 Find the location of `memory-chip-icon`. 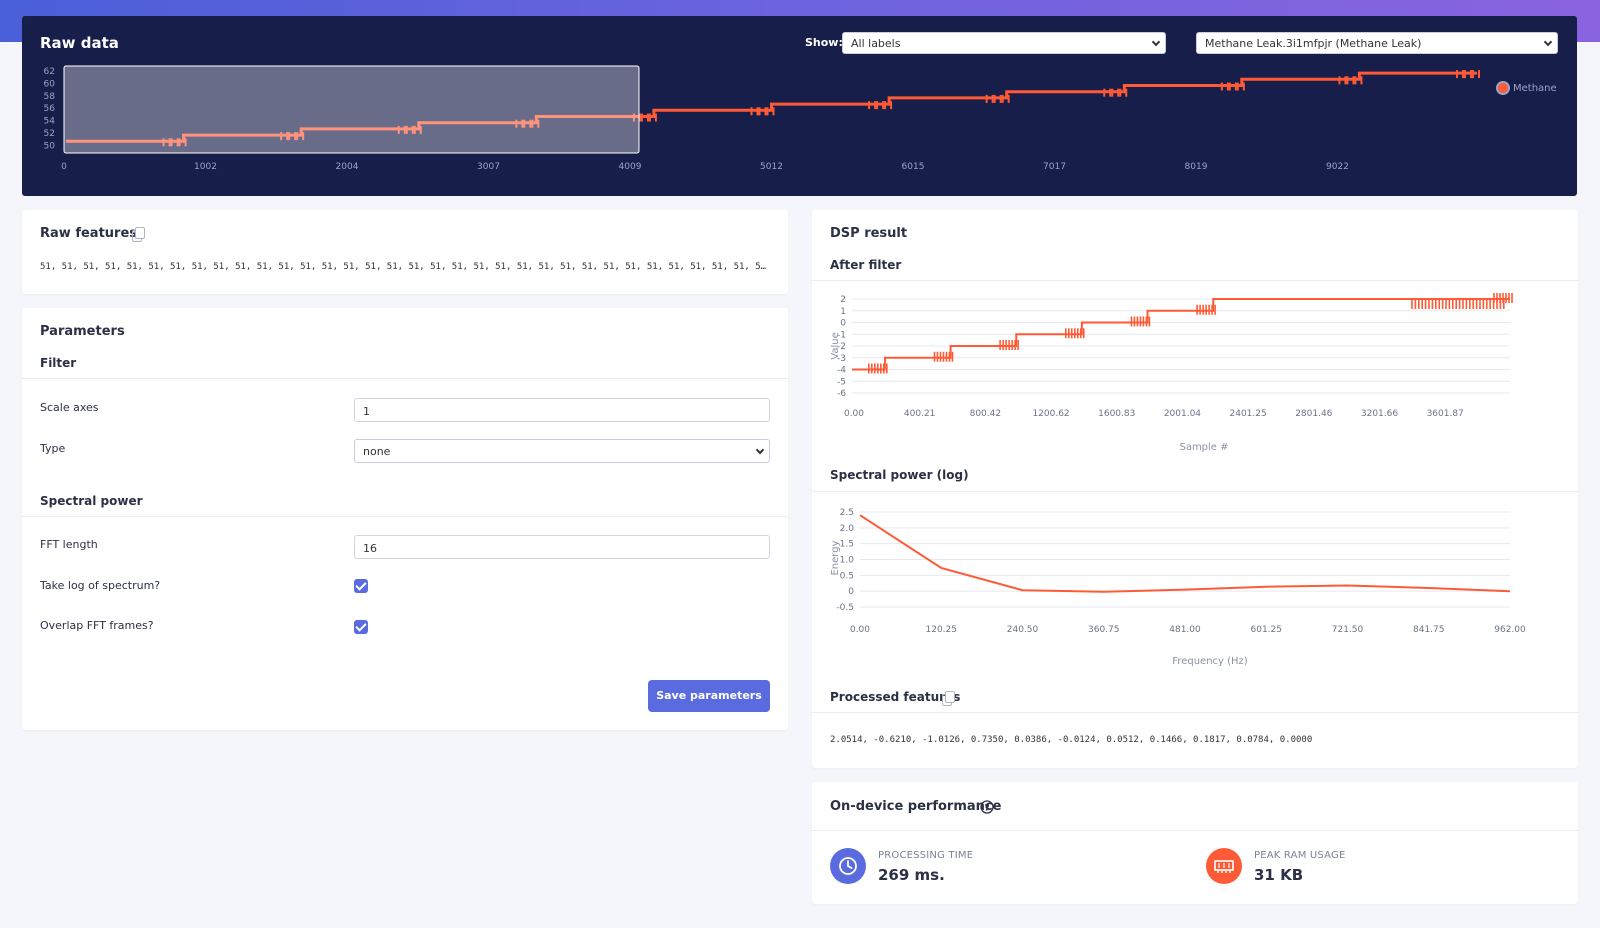

memory-chip-icon is located at coordinates (1224, 866).